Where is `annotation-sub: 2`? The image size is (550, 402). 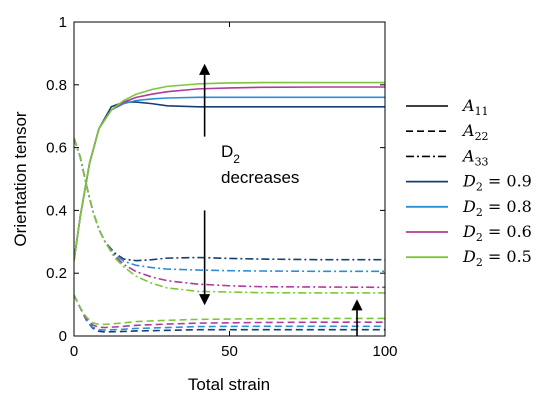
annotation-sub: 2 is located at coordinates (236, 159).